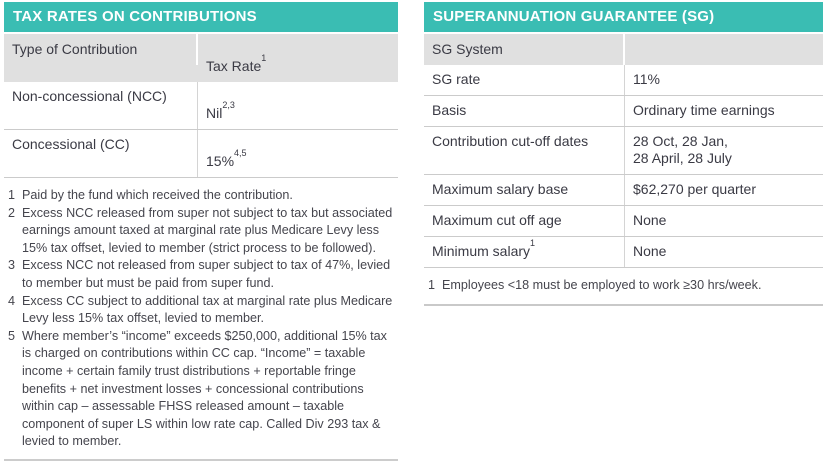 The image size is (825, 461). What do you see at coordinates (12, 300) in the screenshot?
I see `footnote-number: 4` at bounding box center [12, 300].